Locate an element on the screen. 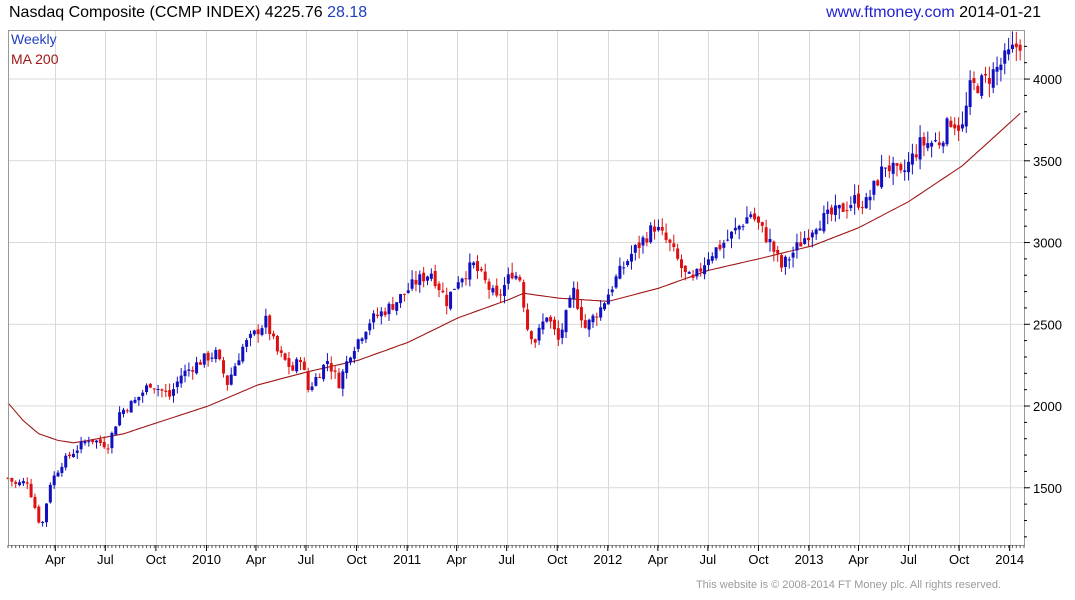 The image size is (1075, 600). chart-date: 2014-01-21 is located at coordinates (1000, 12).